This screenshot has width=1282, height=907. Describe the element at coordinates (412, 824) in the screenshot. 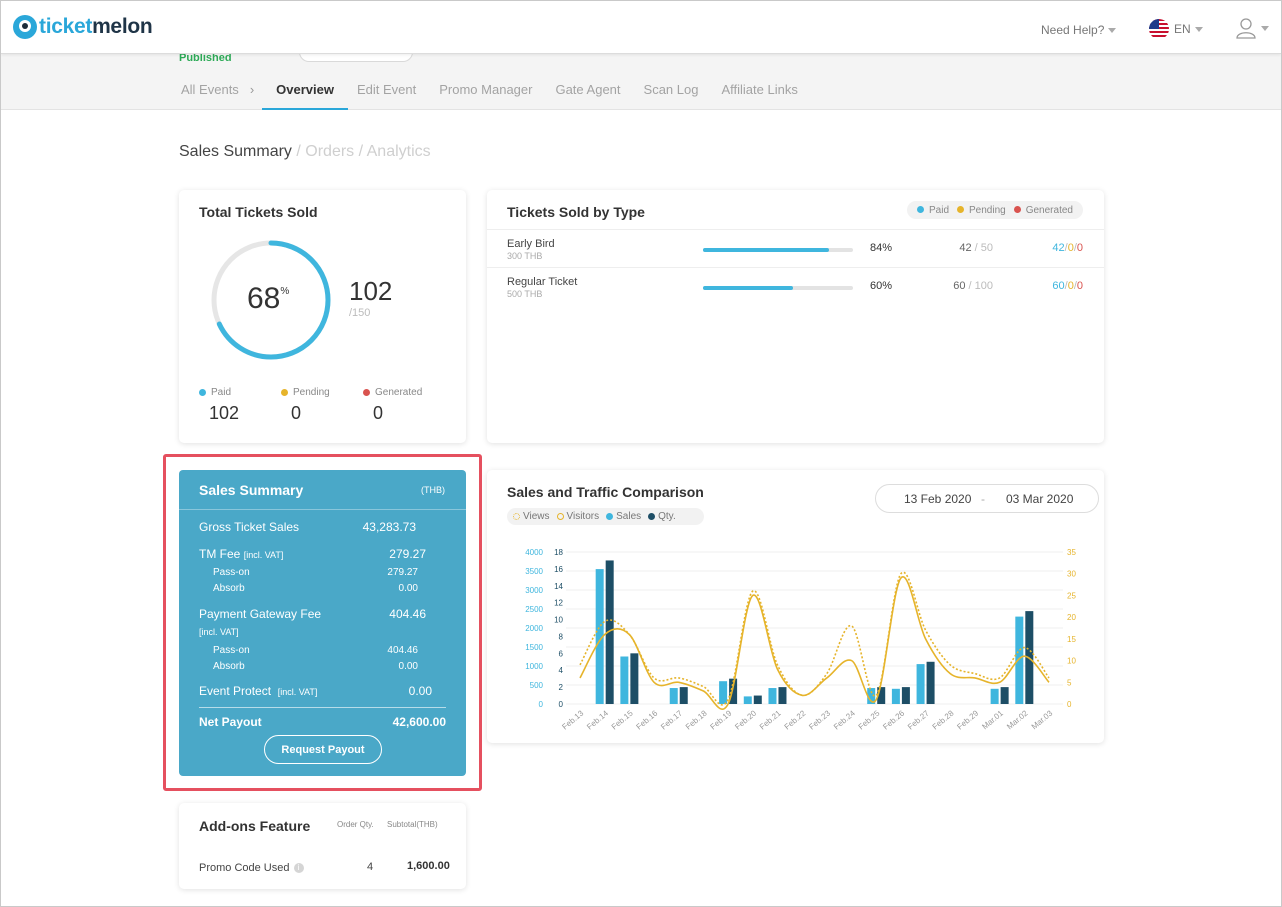

I see `subtotal-header: Subtotal(THB)` at that location.